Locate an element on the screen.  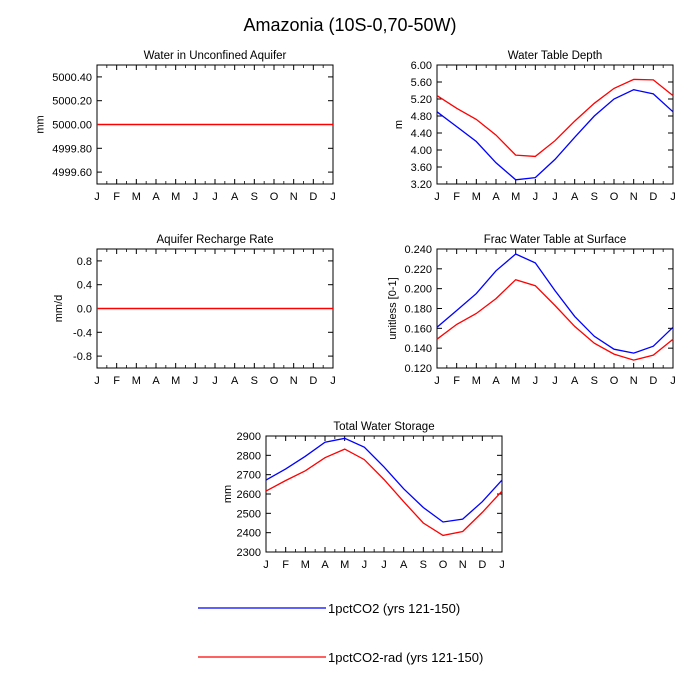
y-tick-label: 2500 is located at coordinates (249, 514).